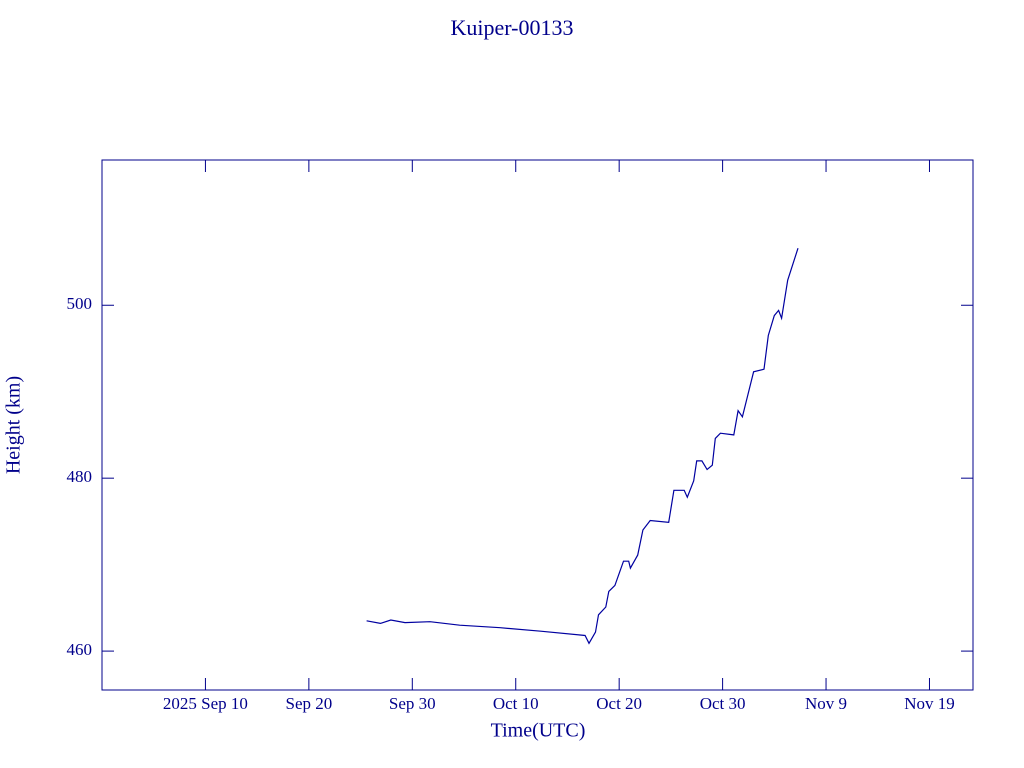  What do you see at coordinates (80, 476) in the screenshot?
I see `y-tick-label: 480` at bounding box center [80, 476].